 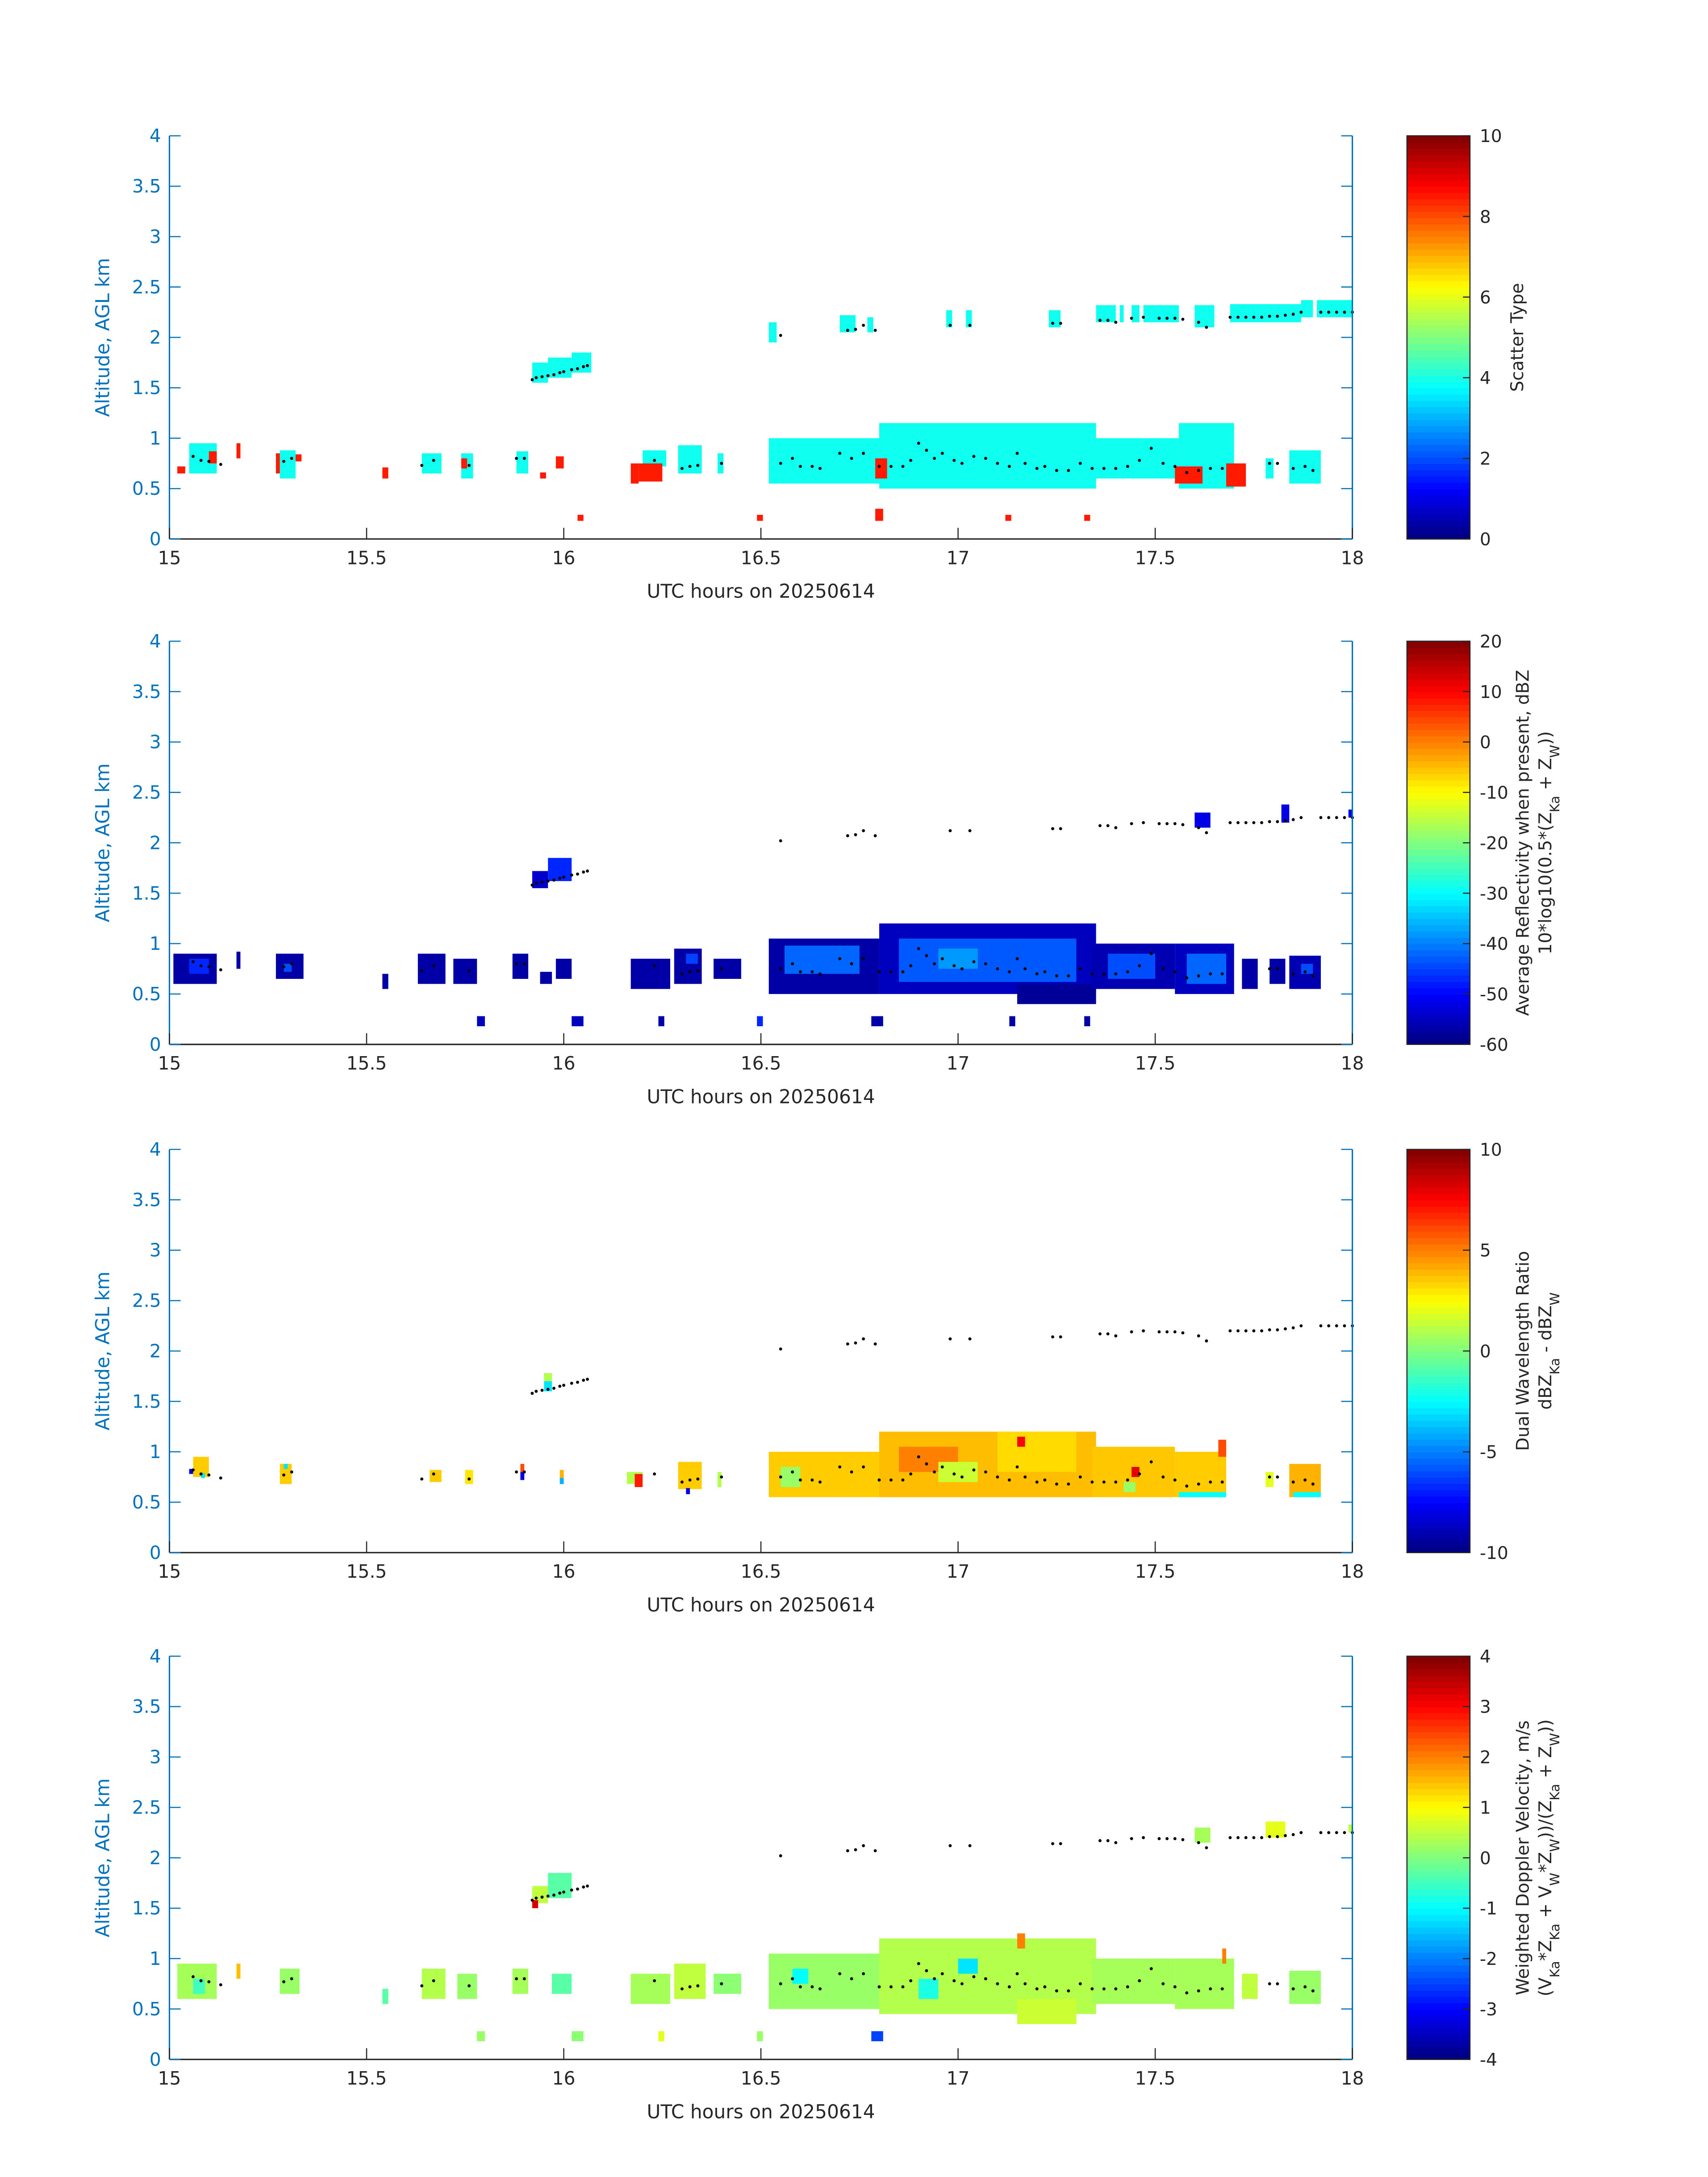 I want to click on colorbar-label-subscript: W, so click(x=1554, y=751).